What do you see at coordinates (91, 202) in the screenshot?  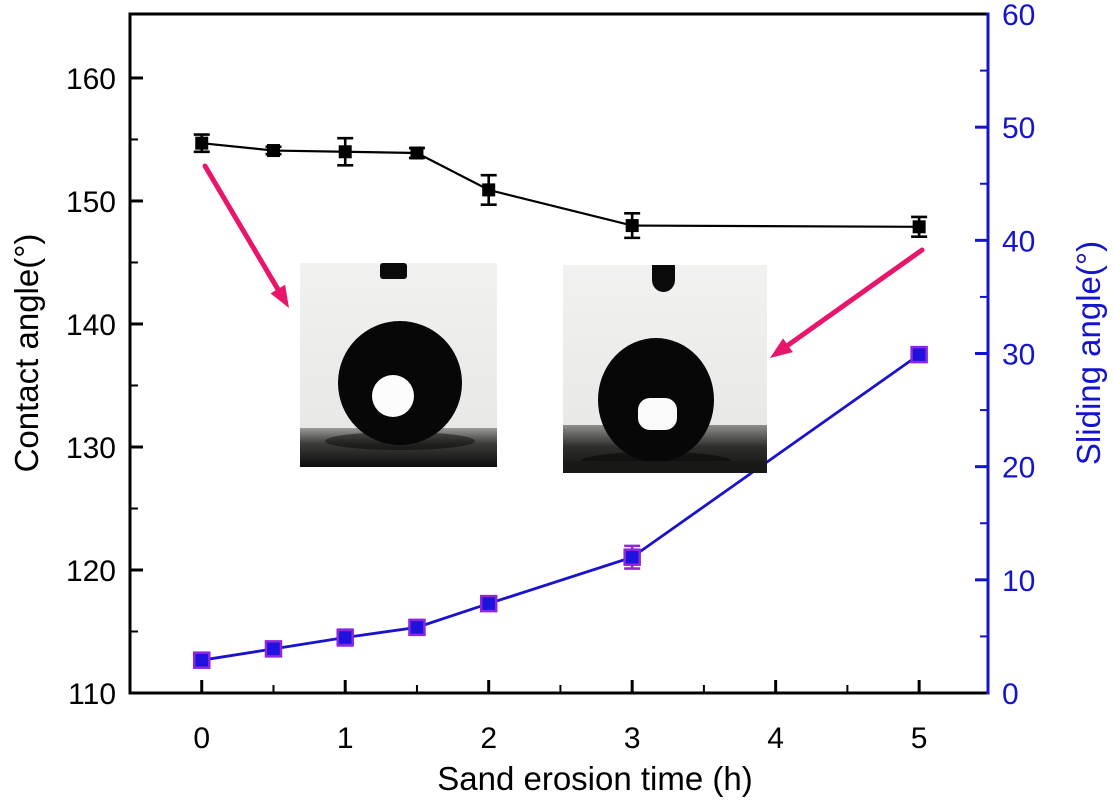 I see `left-tick-label: 150` at bounding box center [91, 202].